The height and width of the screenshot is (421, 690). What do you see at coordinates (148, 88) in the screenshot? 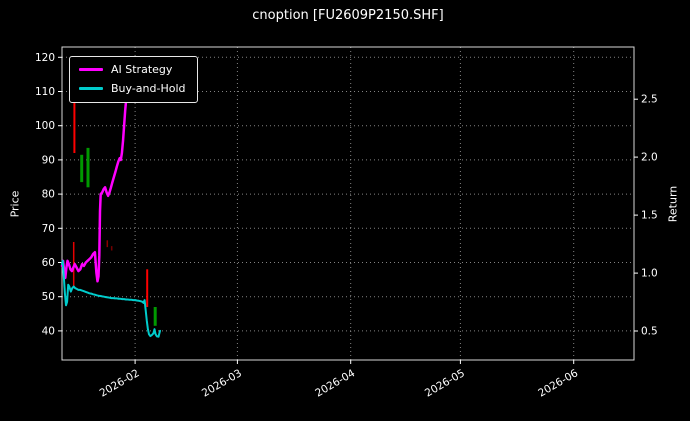
I see `legend-label-buy-and-hold: Buy-and-Hold` at bounding box center [148, 88].